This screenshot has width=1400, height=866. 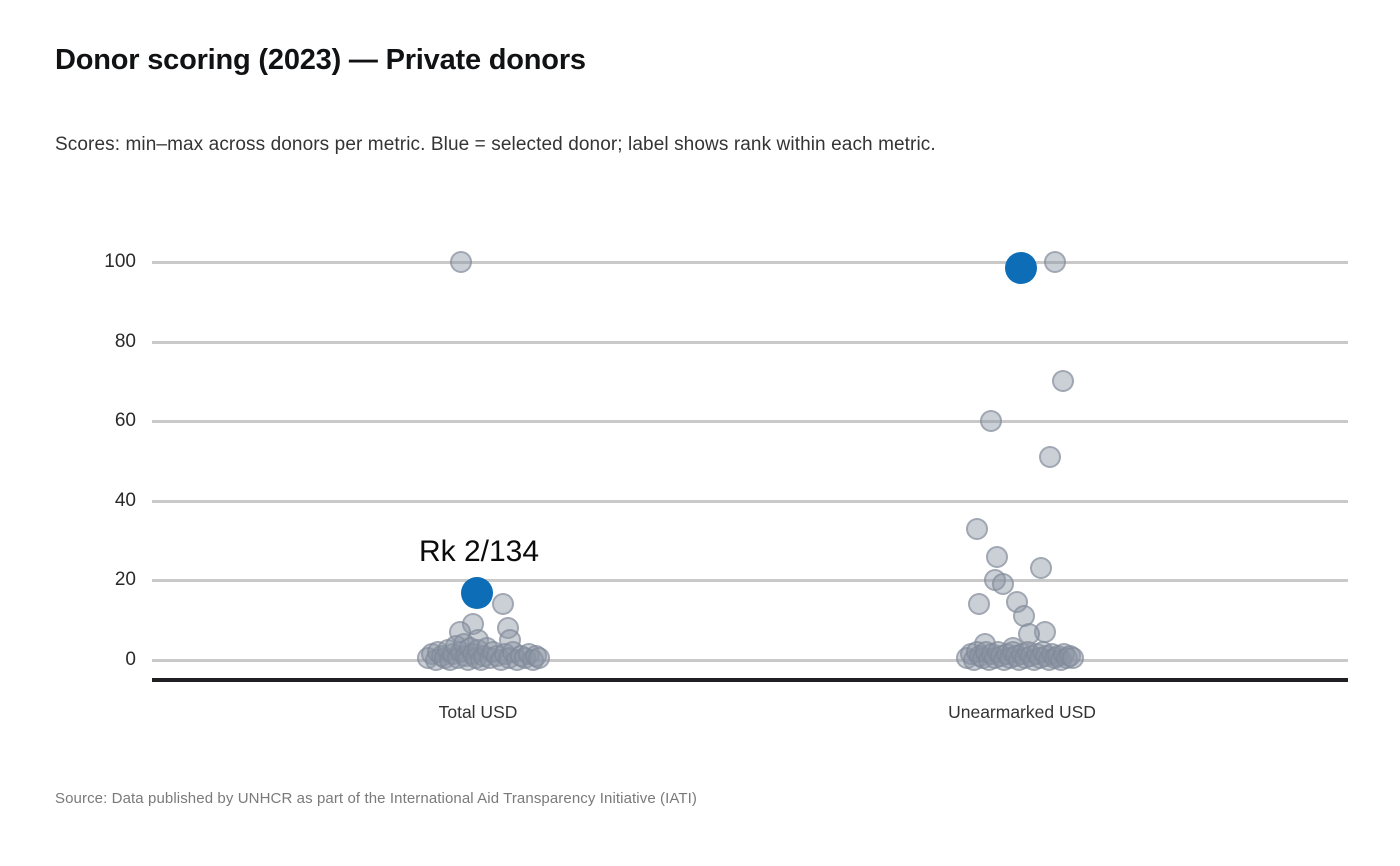 What do you see at coordinates (750, 680) in the screenshot?
I see `x-axis-line` at bounding box center [750, 680].